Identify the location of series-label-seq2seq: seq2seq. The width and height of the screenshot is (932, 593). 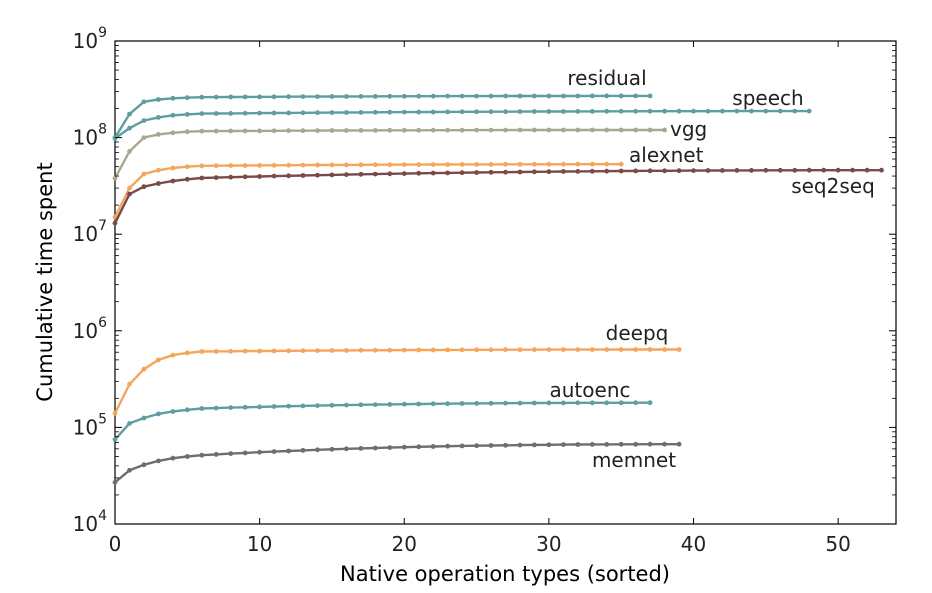
(833, 186).